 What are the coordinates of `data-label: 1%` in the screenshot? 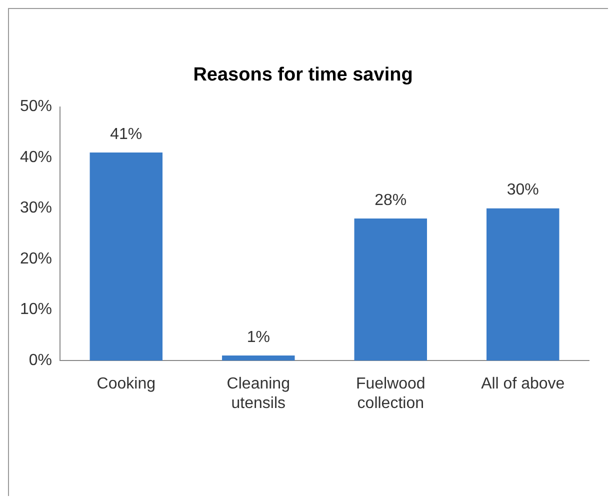 It's located at (258, 337).